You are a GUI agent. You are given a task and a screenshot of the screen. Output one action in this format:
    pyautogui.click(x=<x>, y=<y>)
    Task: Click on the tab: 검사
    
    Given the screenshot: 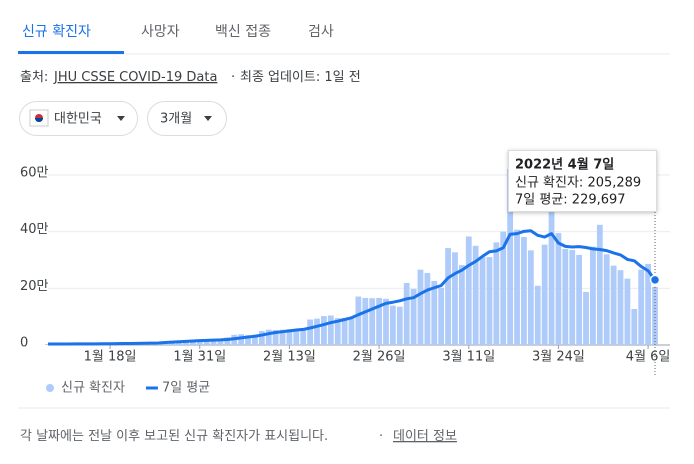 What is the action you would take?
    pyautogui.click(x=321, y=32)
    